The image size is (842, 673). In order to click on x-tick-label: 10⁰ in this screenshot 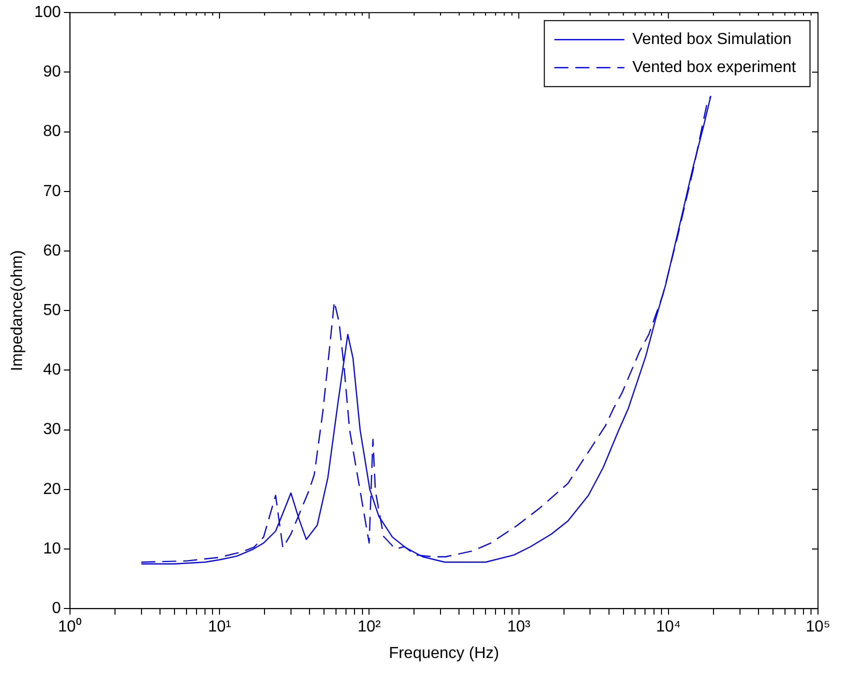, I will do `click(70, 627)`.